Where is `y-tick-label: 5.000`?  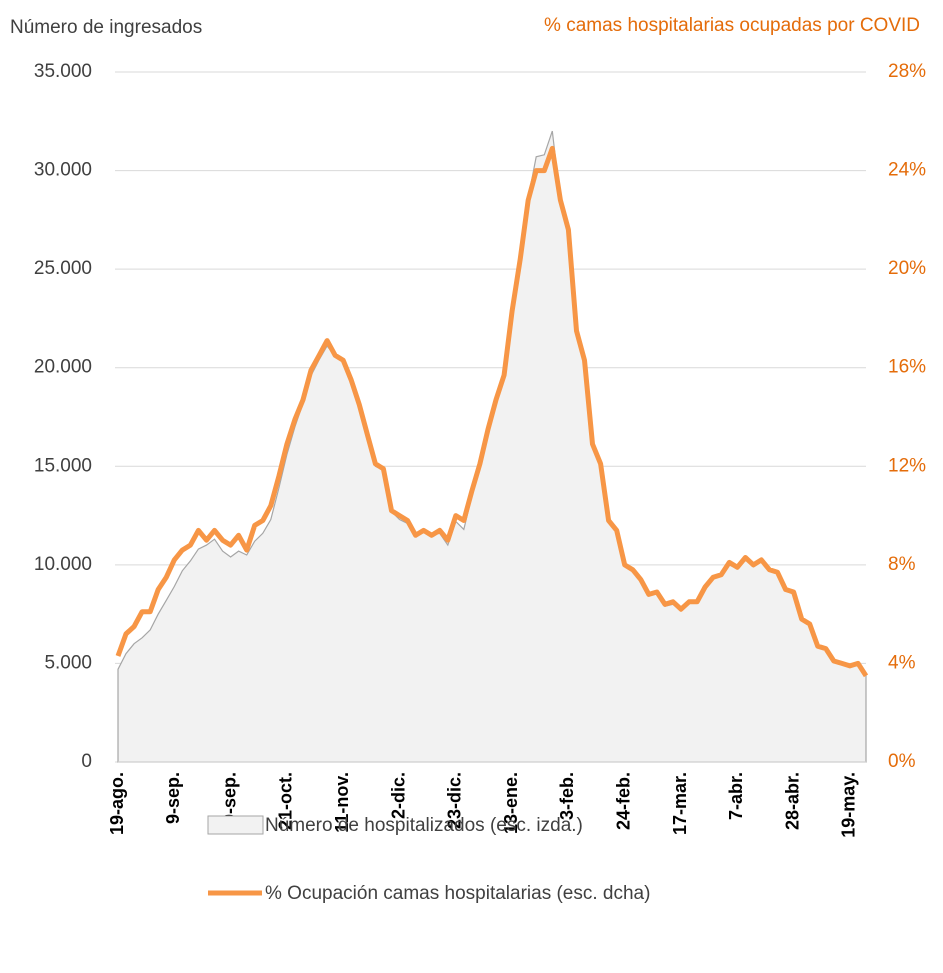 y-tick-label: 5.000 is located at coordinates (68, 662).